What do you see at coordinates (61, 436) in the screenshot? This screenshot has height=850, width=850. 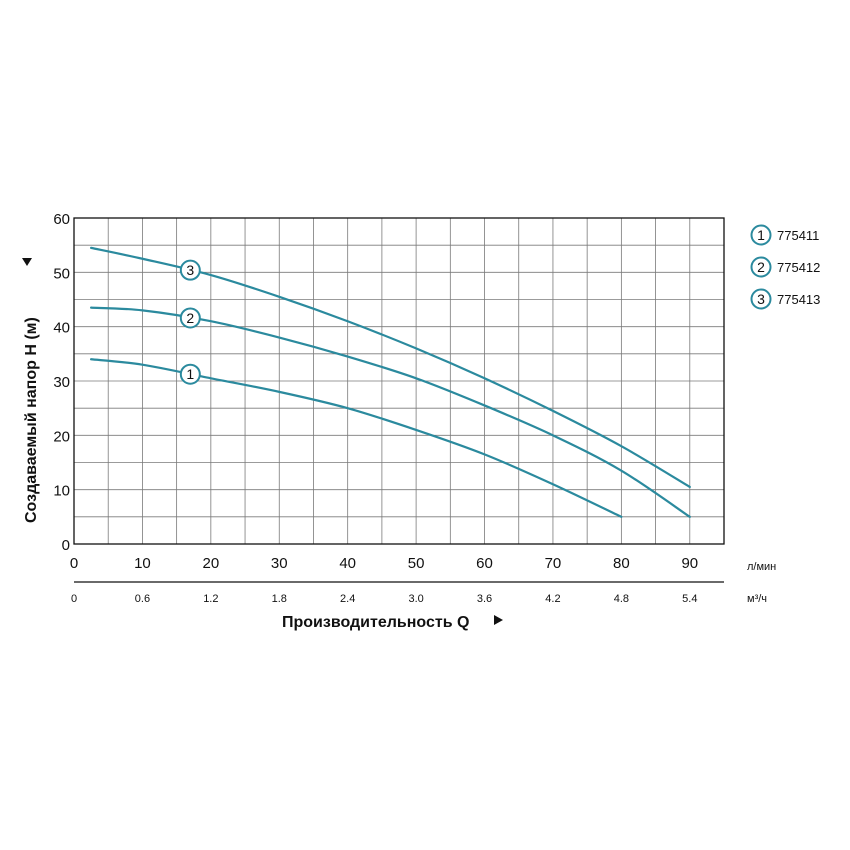 I see `y-tick-label: 20` at bounding box center [61, 436].